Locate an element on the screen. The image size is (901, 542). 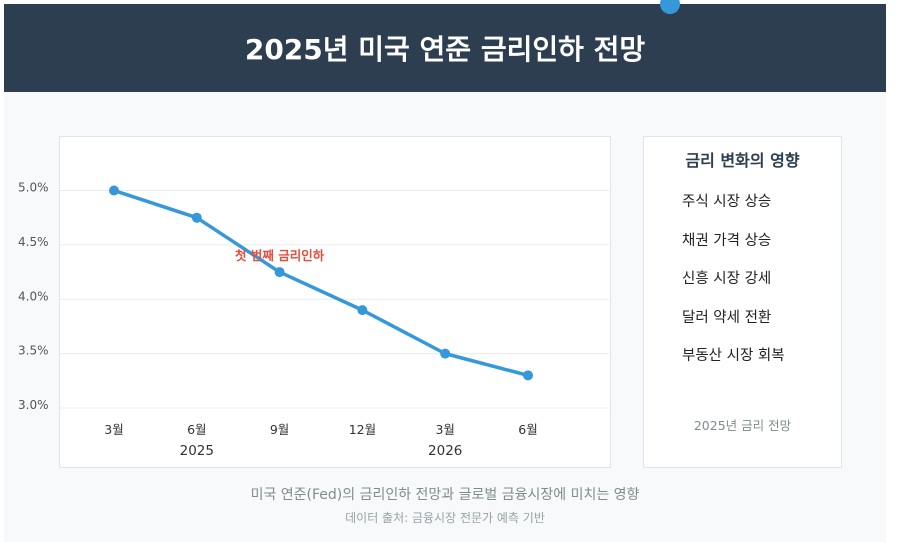
y-tick-label: 4.5% is located at coordinates (33, 242).